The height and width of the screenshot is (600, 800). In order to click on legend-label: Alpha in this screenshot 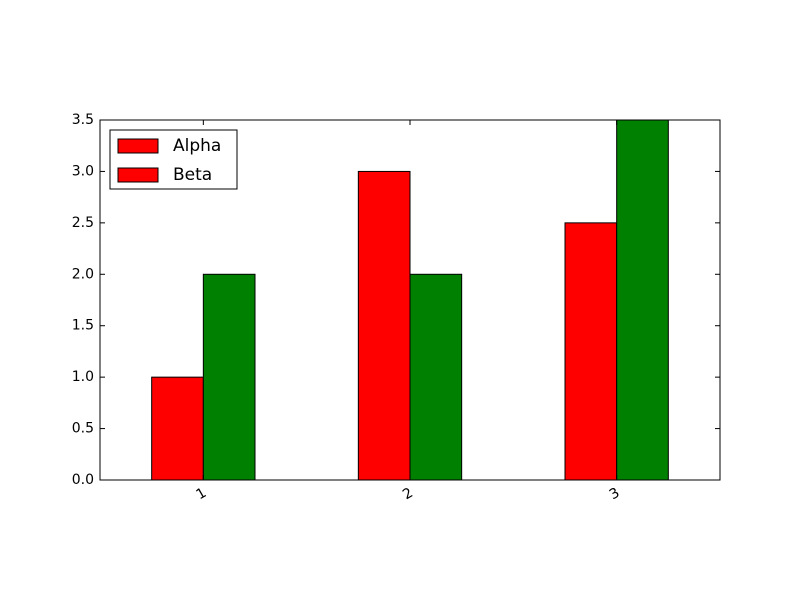, I will do `click(197, 146)`.